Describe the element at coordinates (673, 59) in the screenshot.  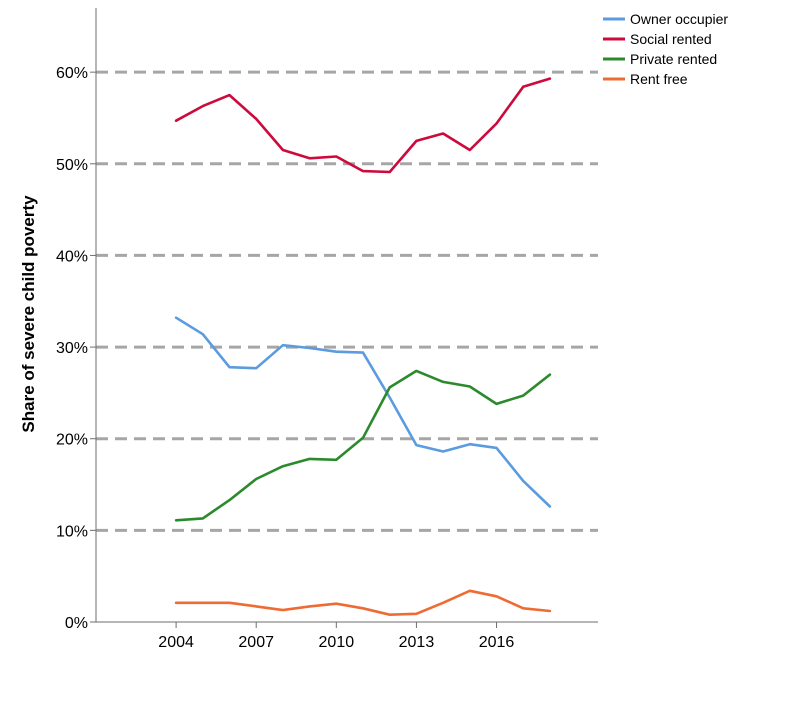
I see `legend-label-private-rented: Private rented` at that location.